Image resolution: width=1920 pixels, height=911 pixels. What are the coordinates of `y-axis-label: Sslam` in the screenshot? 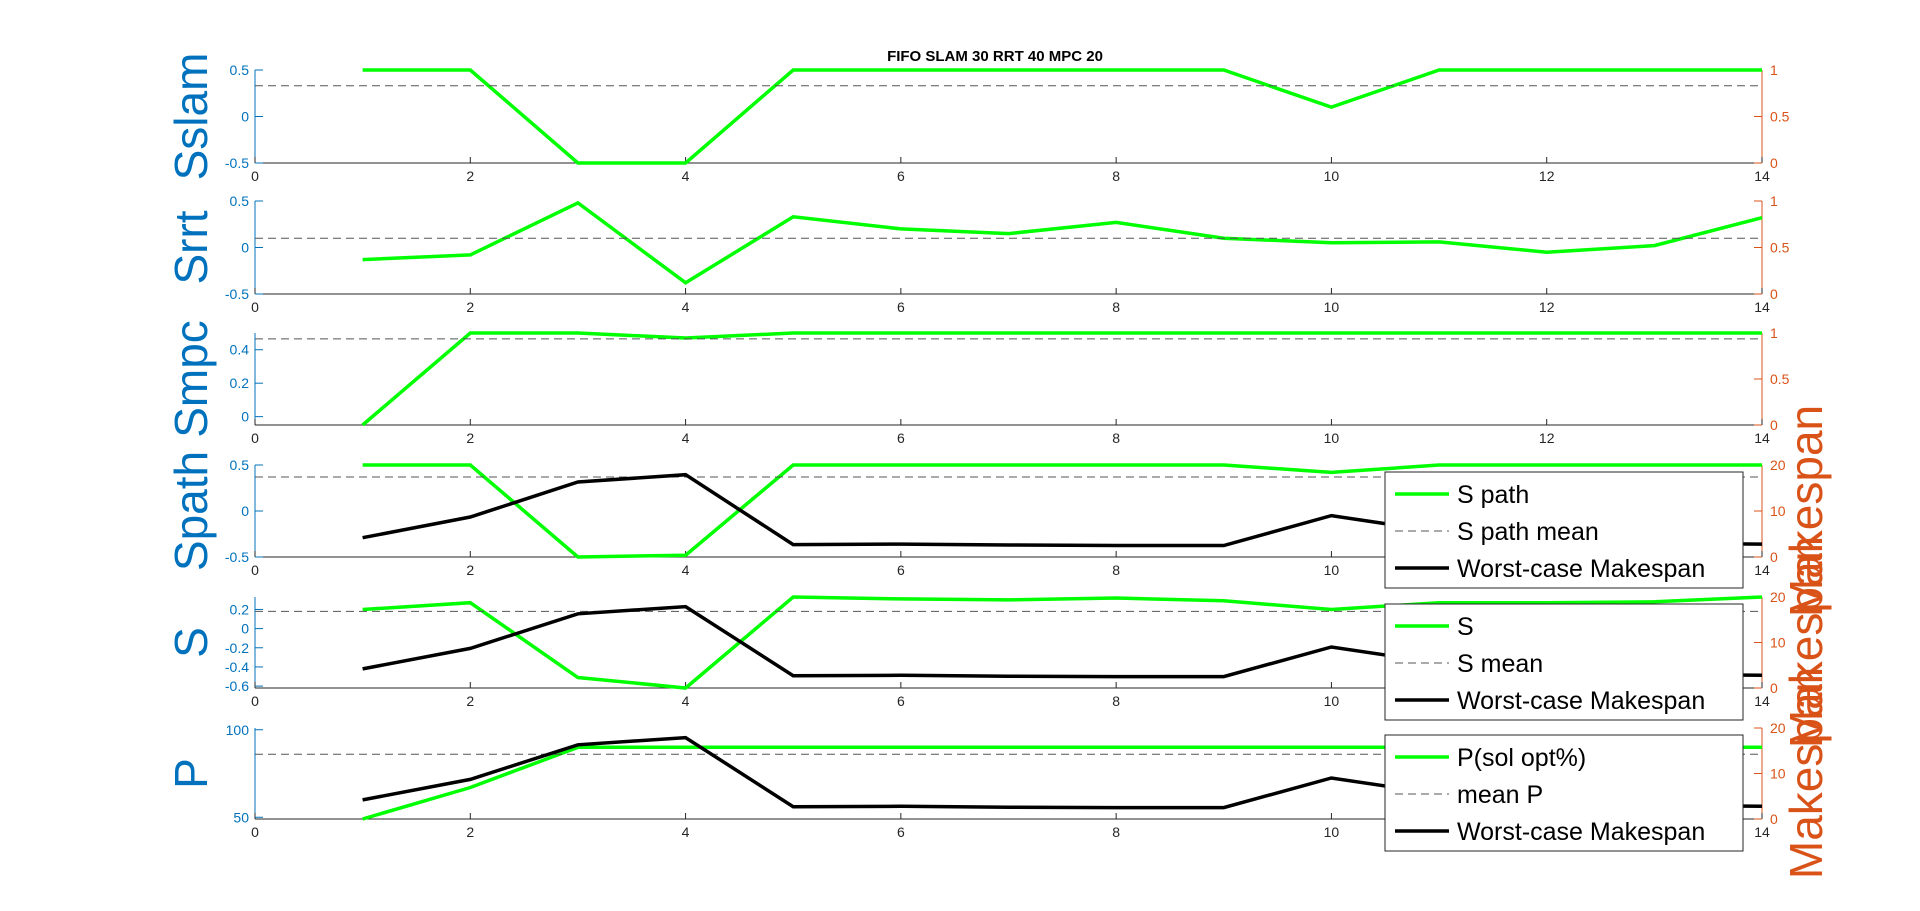 It's located at (191, 117).